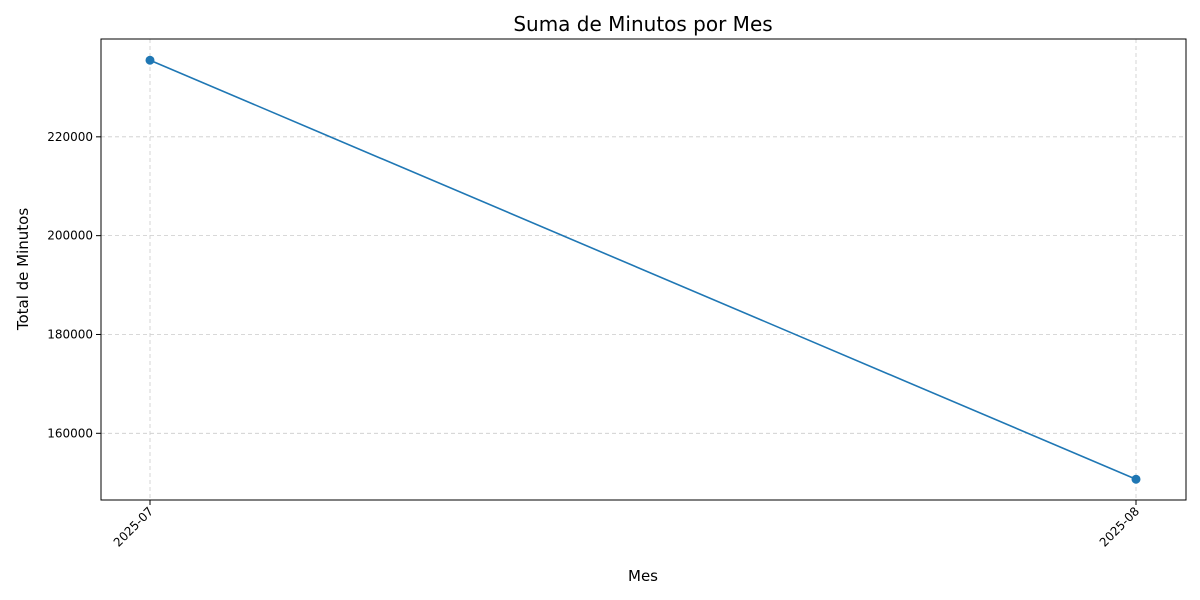 This screenshot has height=600, width=1200. I want to click on y-axis-label: Total de Minutos, so click(23, 269).